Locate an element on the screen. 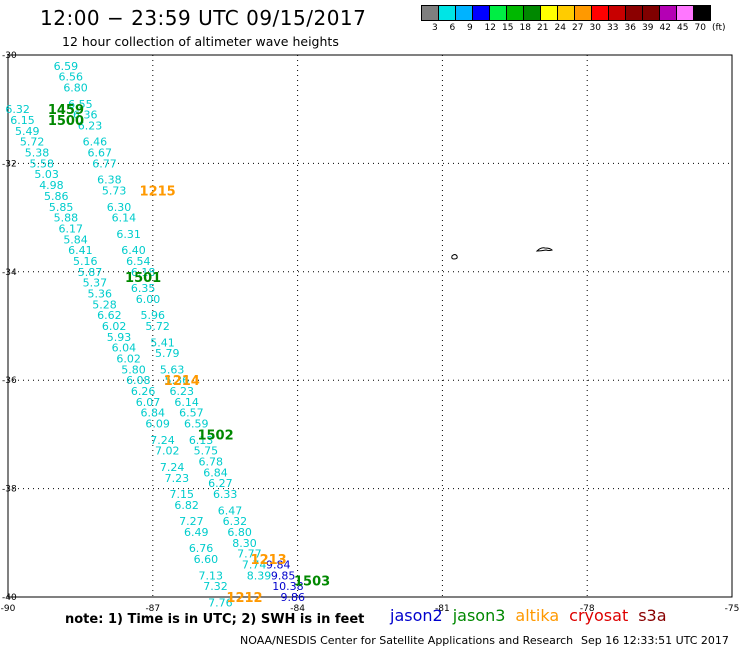  wave-height-value: 7.74 is located at coordinates (254, 564).